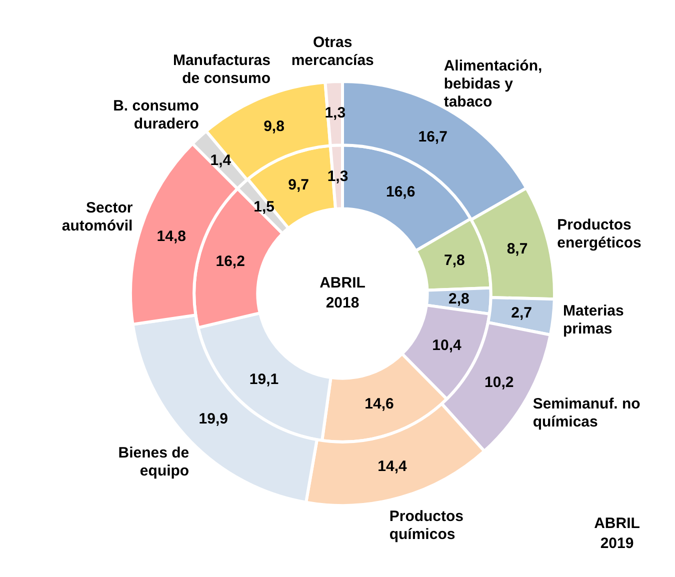 This screenshot has width=675, height=577. Describe the element at coordinates (393, 466) in the screenshot. I see `data-label: 14,4` at that location.